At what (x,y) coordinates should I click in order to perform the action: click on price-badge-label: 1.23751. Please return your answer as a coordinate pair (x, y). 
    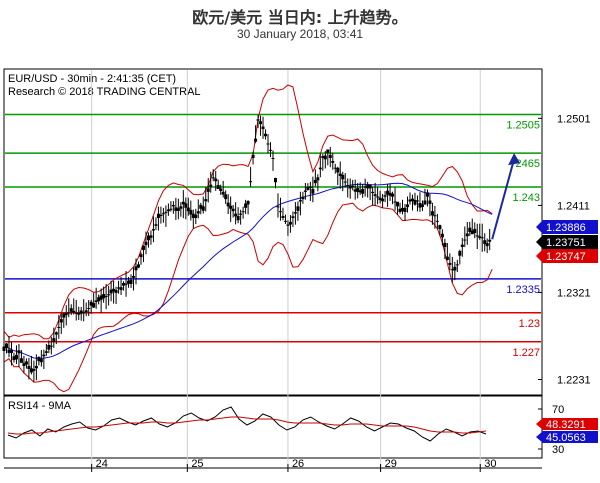
    Looking at the image, I should click on (566, 243).